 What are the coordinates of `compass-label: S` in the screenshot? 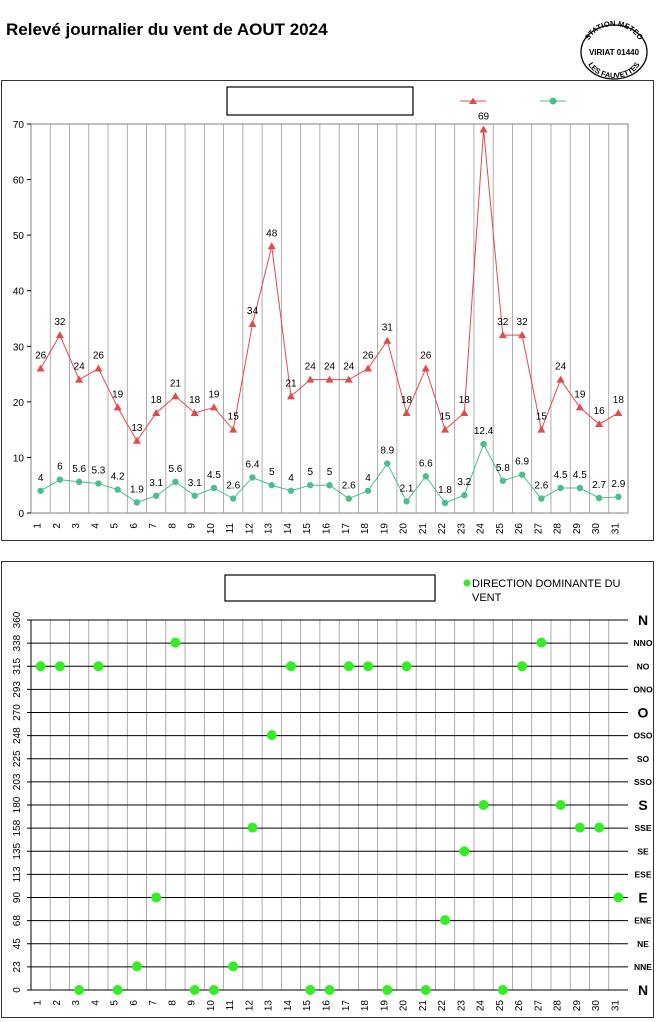 It's located at (642, 805).